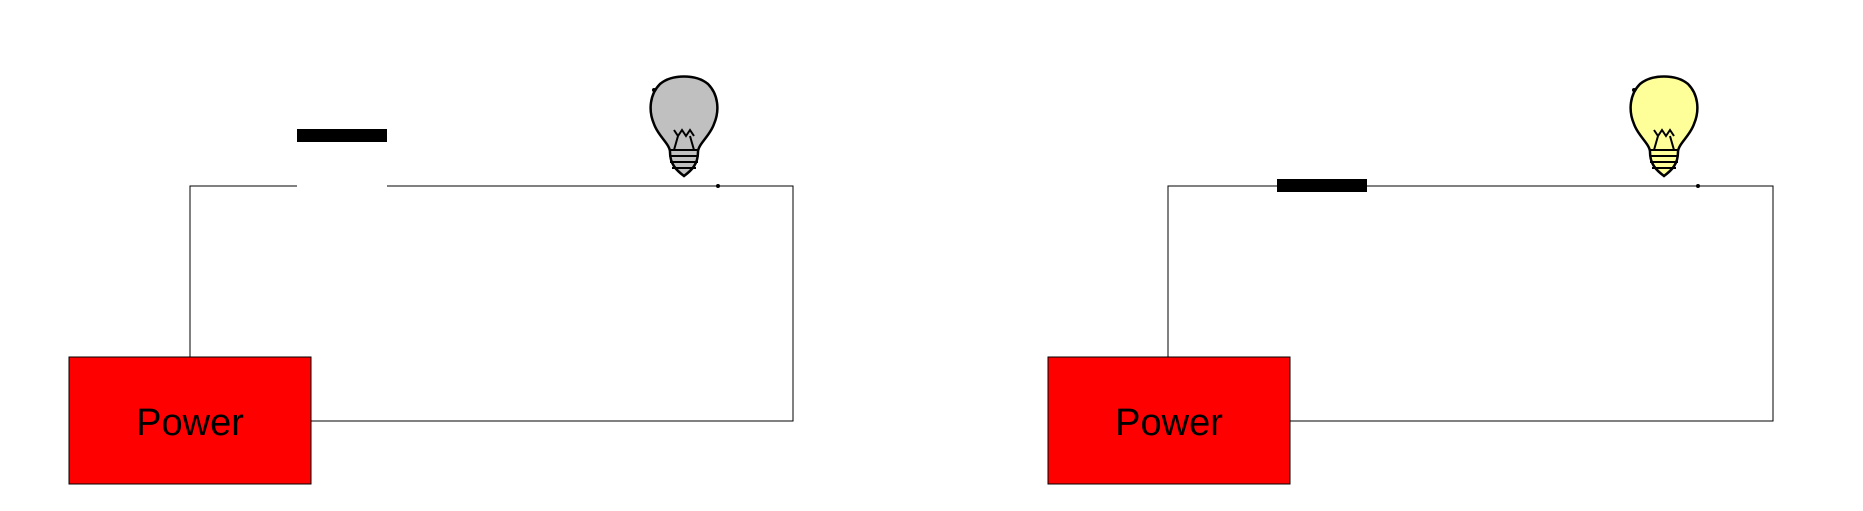 The height and width of the screenshot is (511, 1863). Describe the element at coordinates (243, 271) in the screenshot. I see `wire-left-vertical` at that location.